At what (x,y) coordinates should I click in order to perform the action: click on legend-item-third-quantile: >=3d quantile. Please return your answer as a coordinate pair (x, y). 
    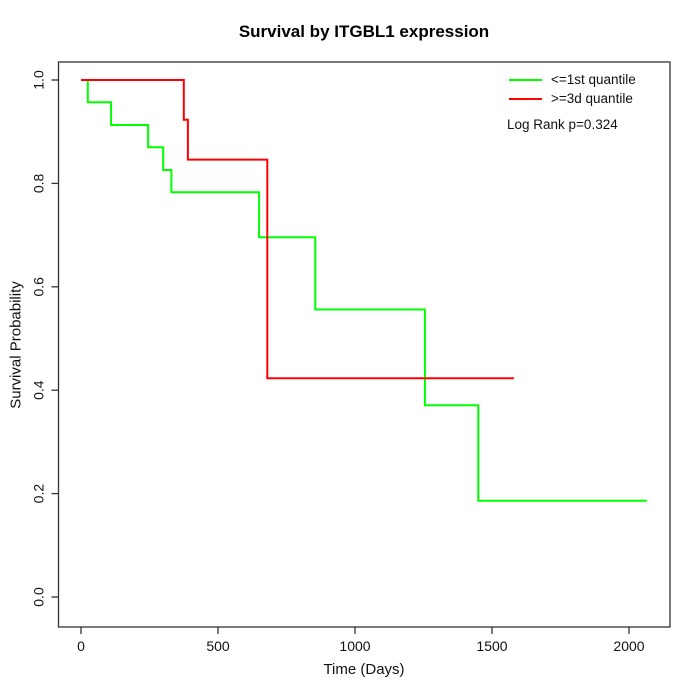
    Looking at the image, I should click on (572, 98).